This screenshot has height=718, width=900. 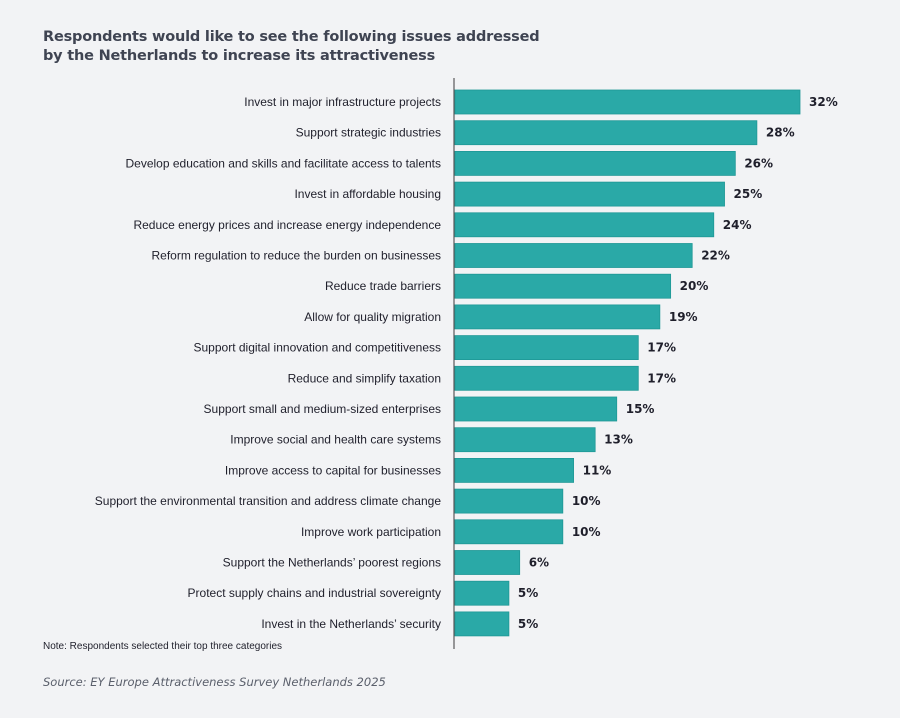 What do you see at coordinates (342, 102) in the screenshot?
I see `category-label: Invest in major infrastructure projects` at bounding box center [342, 102].